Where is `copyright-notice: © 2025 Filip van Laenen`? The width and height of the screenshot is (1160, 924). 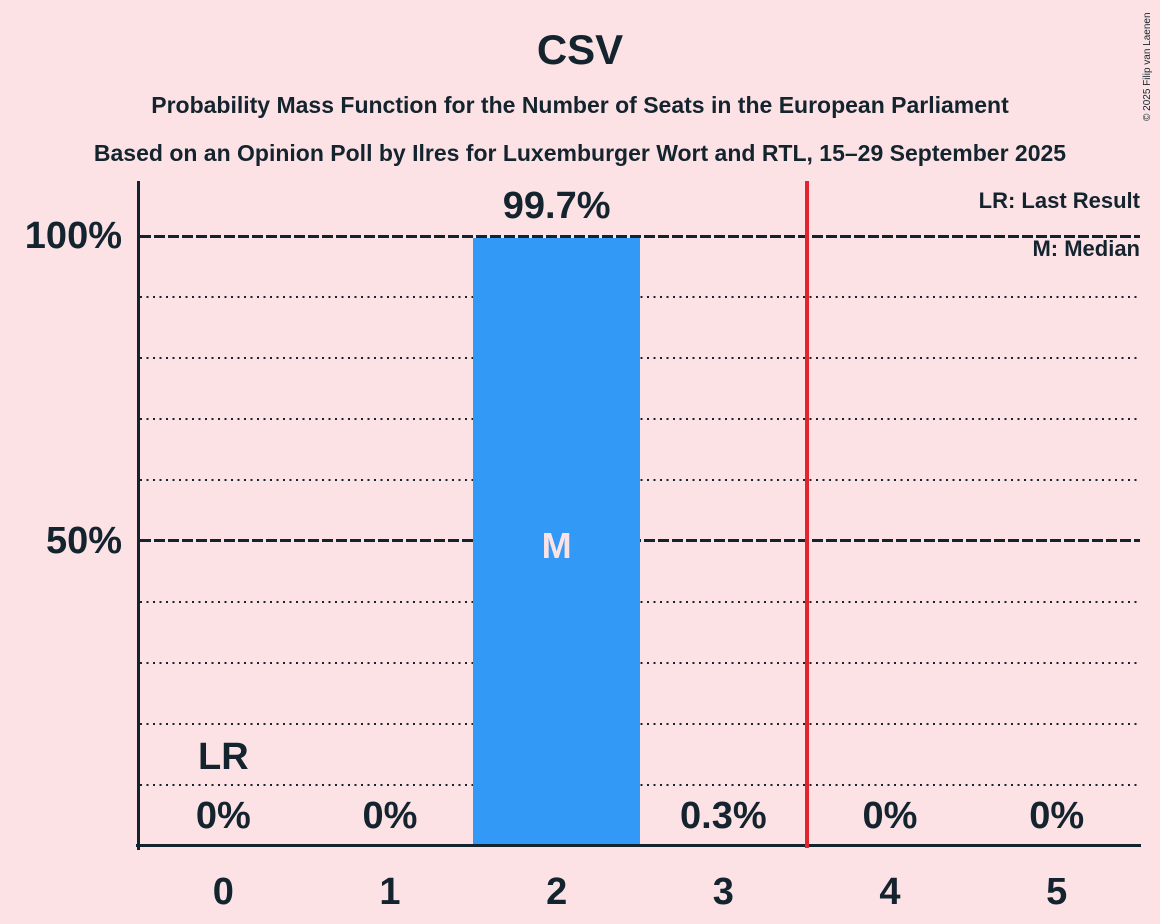 copyright-notice: © 2025 Filip van Laenen is located at coordinates (1147, 66).